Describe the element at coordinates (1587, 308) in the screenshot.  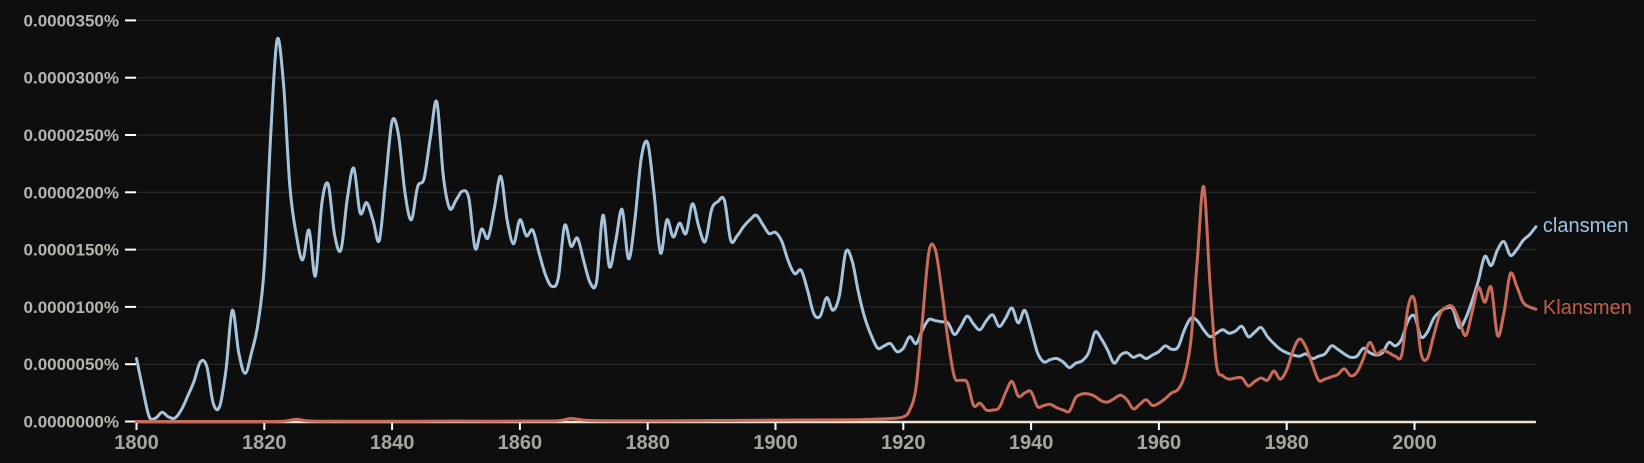
I see `legend-label-klansmen: Klansmen` at that location.